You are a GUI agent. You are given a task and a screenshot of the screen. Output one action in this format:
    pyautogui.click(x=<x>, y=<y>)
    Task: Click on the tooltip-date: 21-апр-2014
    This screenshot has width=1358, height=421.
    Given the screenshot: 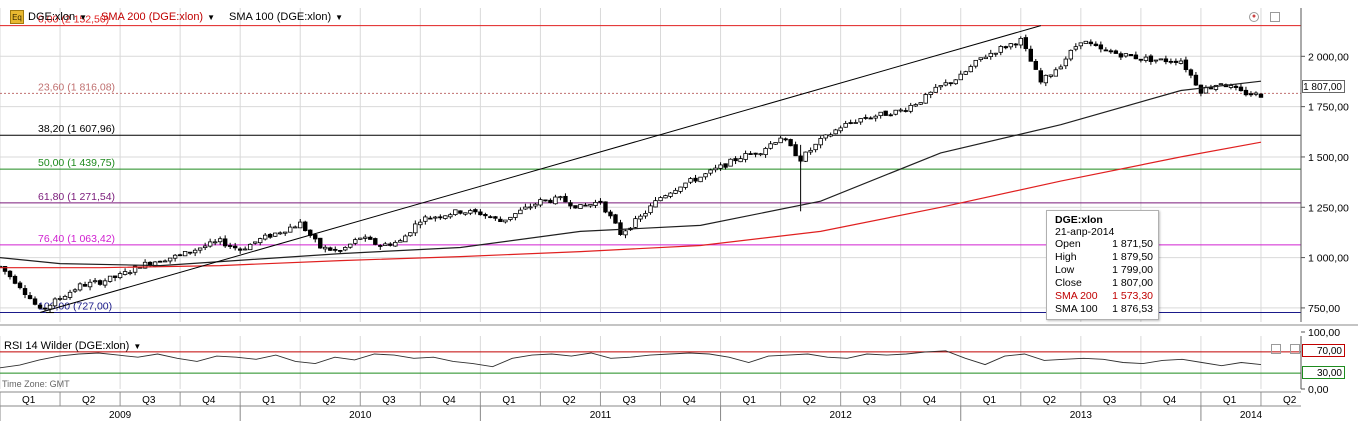 What is the action you would take?
    pyautogui.click(x=1085, y=232)
    